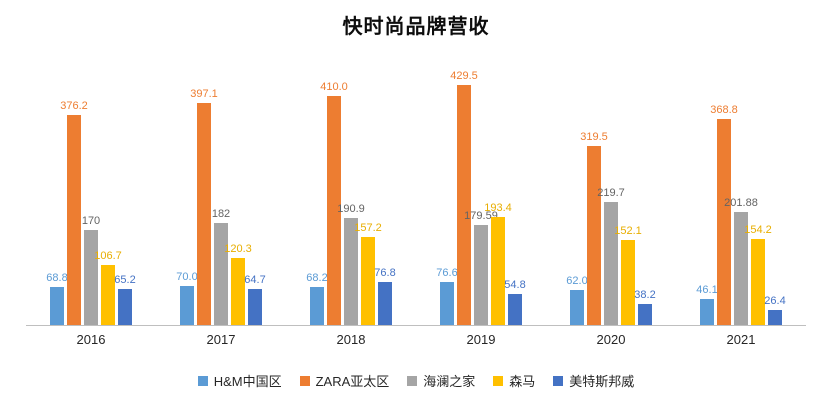 This screenshot has width=832, height=417. What do you see at coordinates (741, 203) in the screenshot?
I see `bar-value-label: 201.88` at bounding box center [741, 203].